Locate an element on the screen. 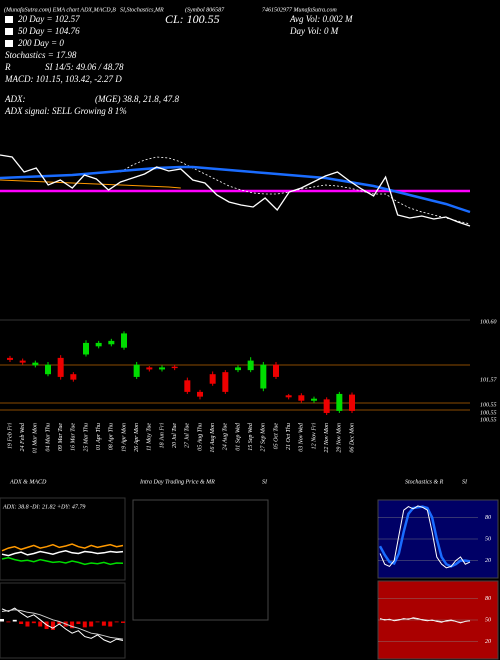  date-label: 18 Jun Fri is located at coordinates (162, 436).